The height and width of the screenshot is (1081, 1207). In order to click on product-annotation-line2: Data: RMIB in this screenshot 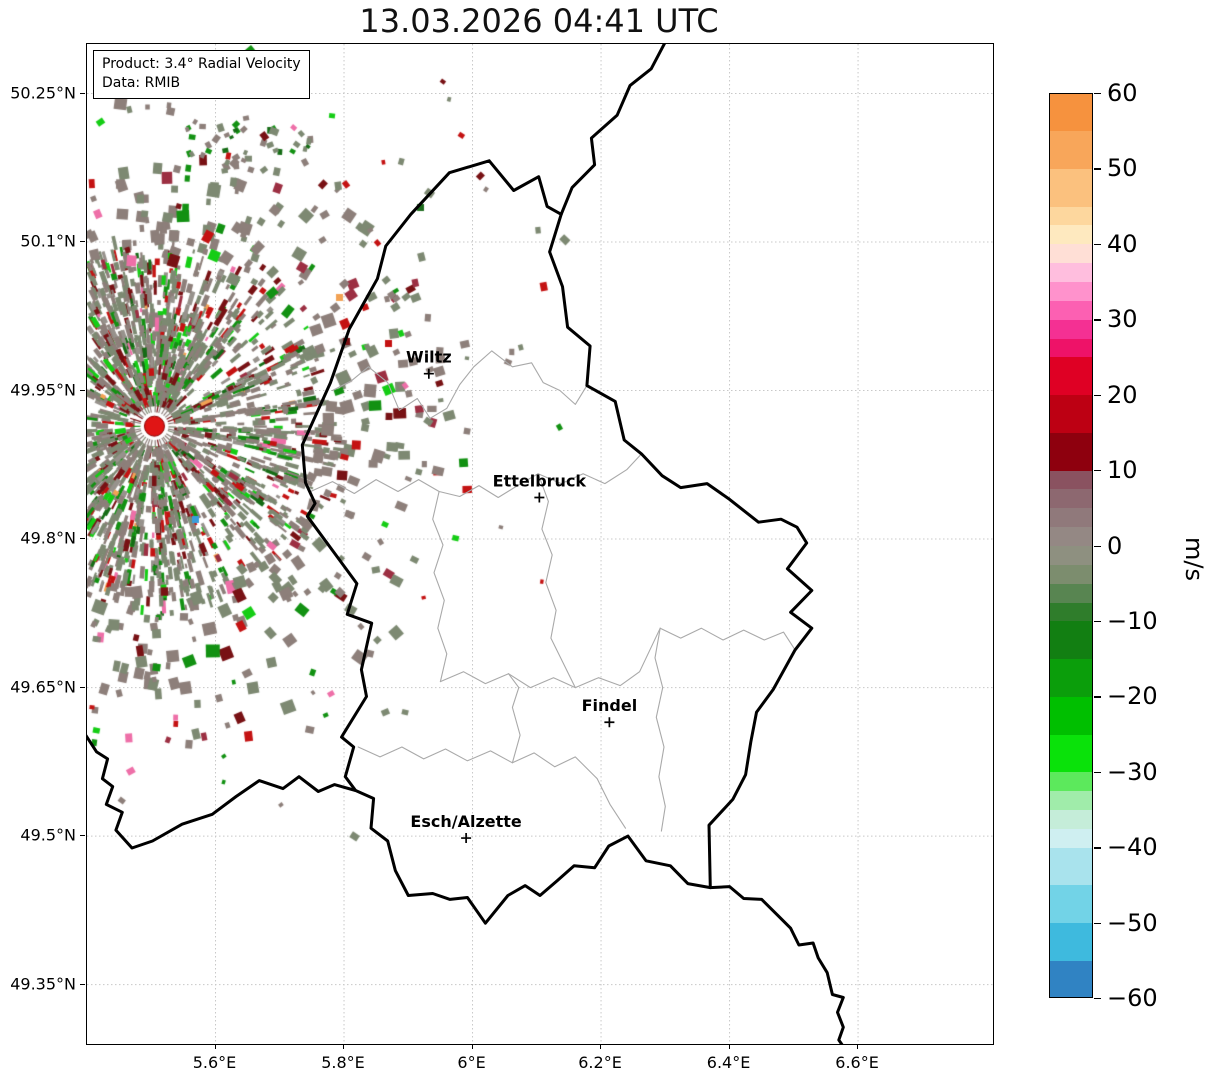, I will do `click(141, 82)`.